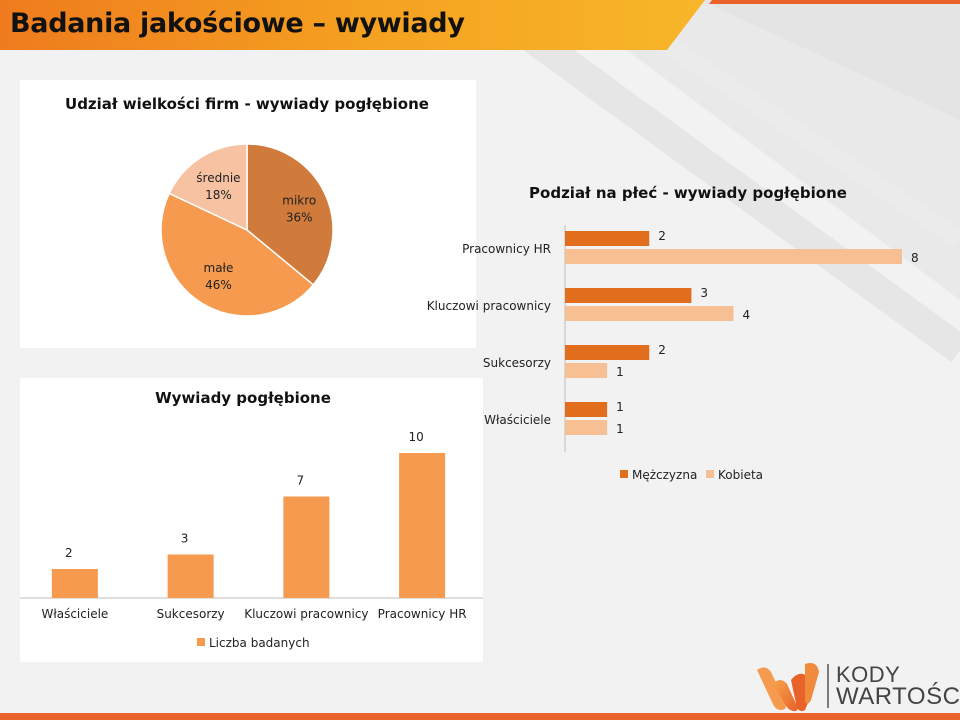 The image size is (960, 720). I want to click on pie-slice-srednie, so click(208, 187).